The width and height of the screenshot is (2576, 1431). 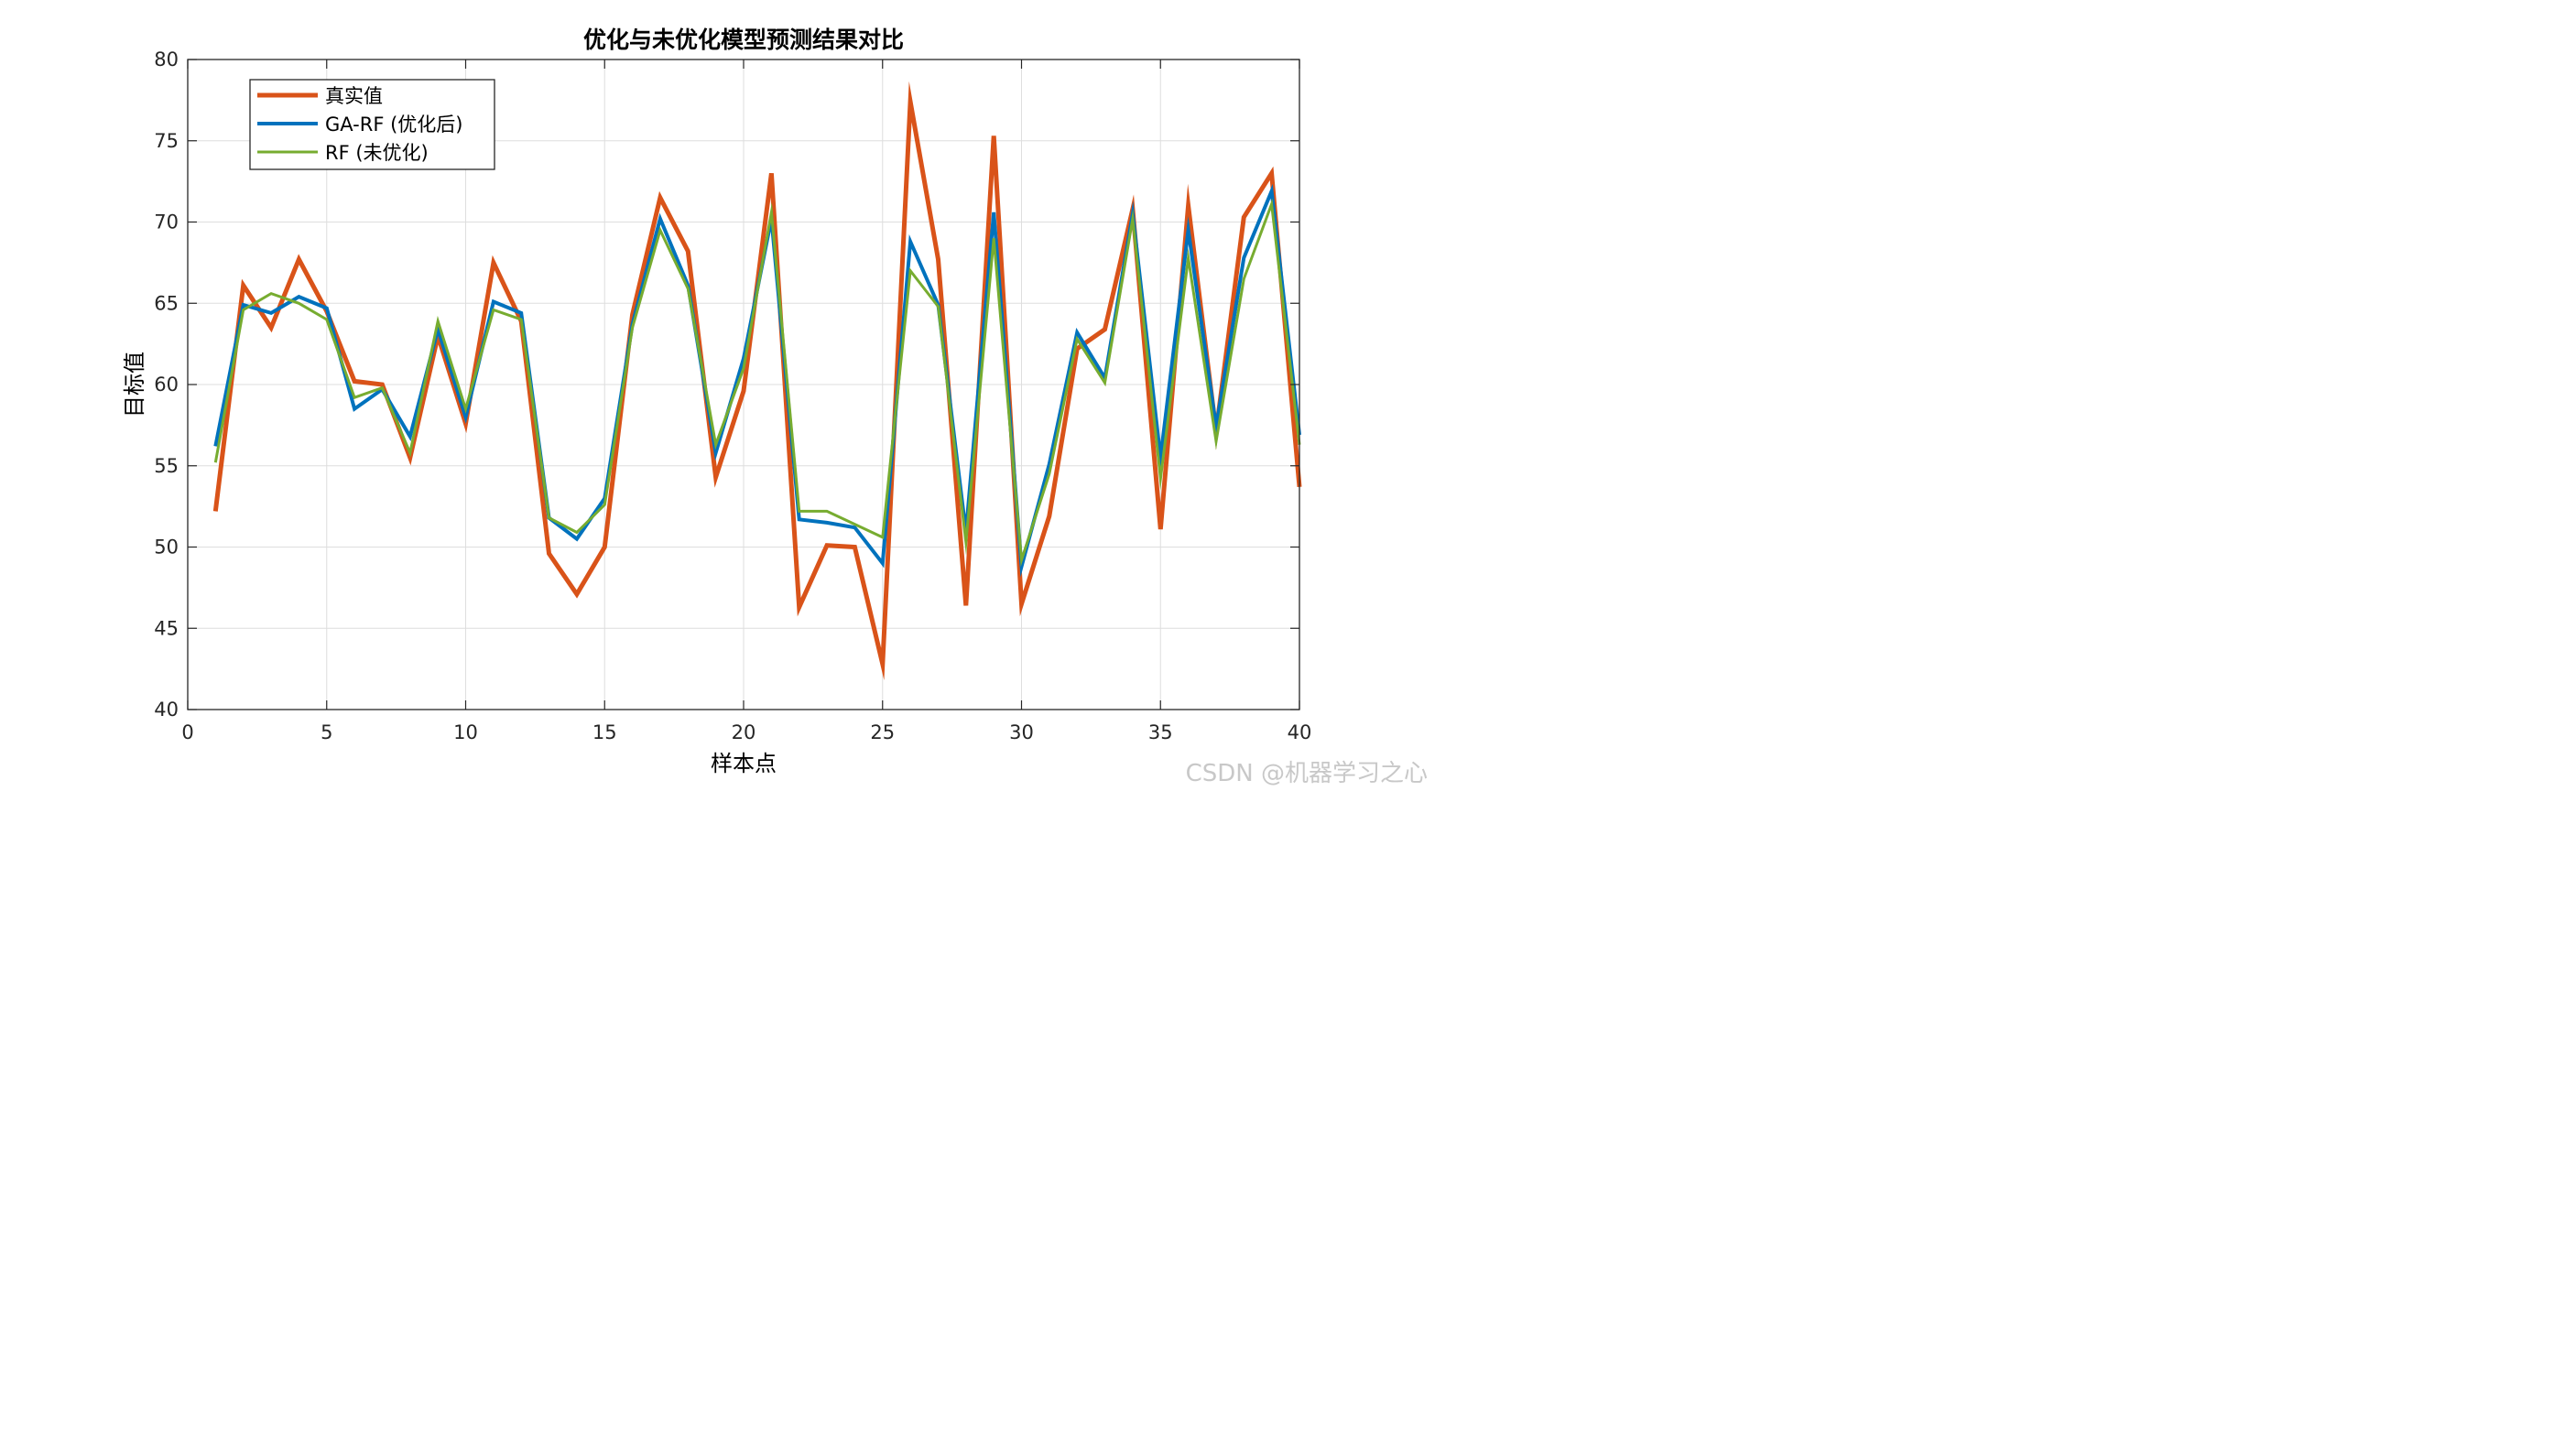 What do you see at coordinates (166, 710) in the screenshot?
I see `y-tick-label: 40` at bounding box center [166, 710].